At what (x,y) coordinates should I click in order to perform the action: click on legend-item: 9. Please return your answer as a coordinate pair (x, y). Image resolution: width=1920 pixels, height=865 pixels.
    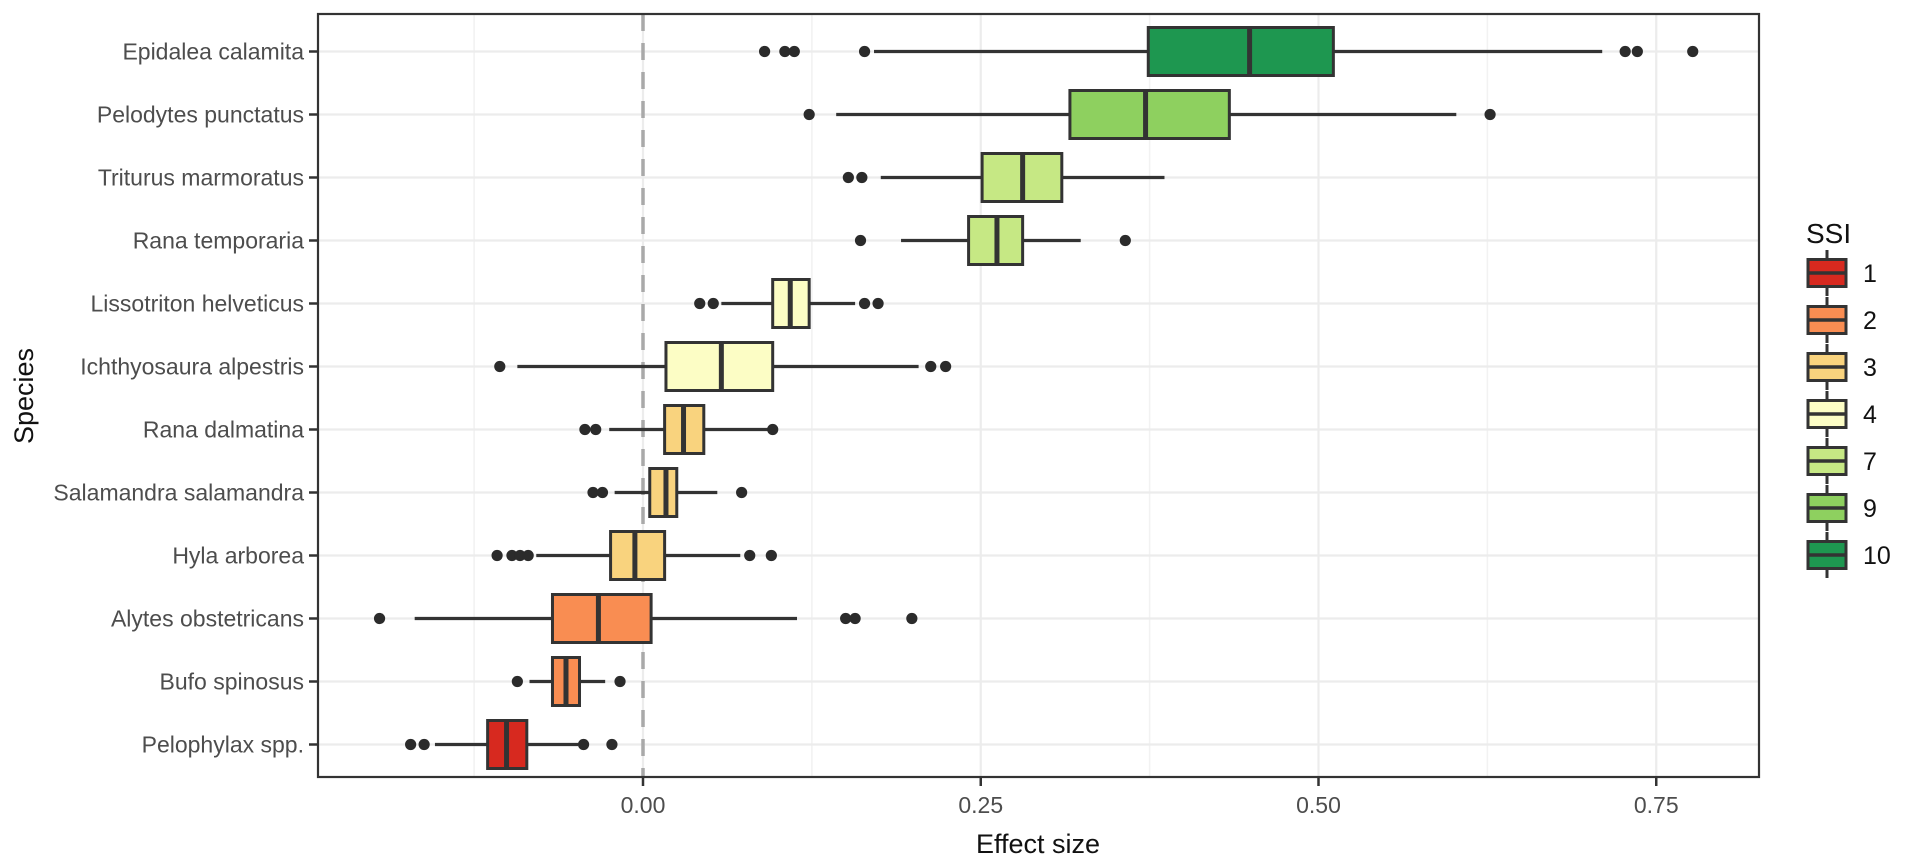
    Looking at the image, I should click on (1841, 508).